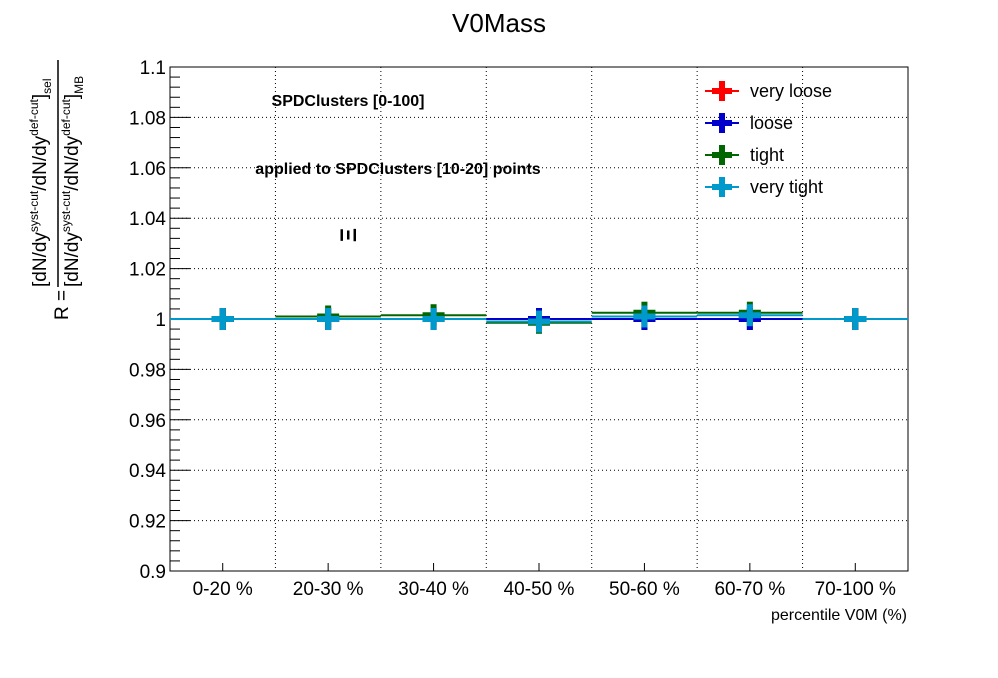 This screenshot has width=998, height=678. I want to click on y-tick-label: 1, so click(160, 320).